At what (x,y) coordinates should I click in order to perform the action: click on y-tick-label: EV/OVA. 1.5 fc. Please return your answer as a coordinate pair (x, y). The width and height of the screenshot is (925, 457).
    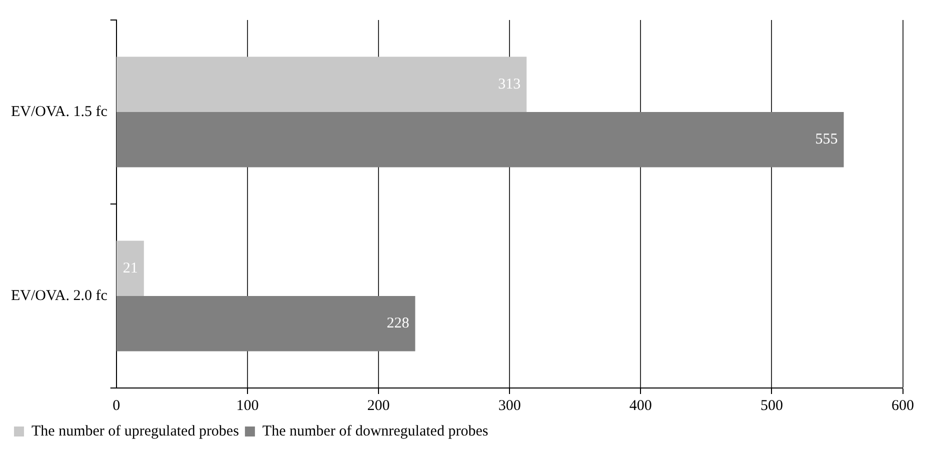
    Looking at the image, I should click on (59, 112).